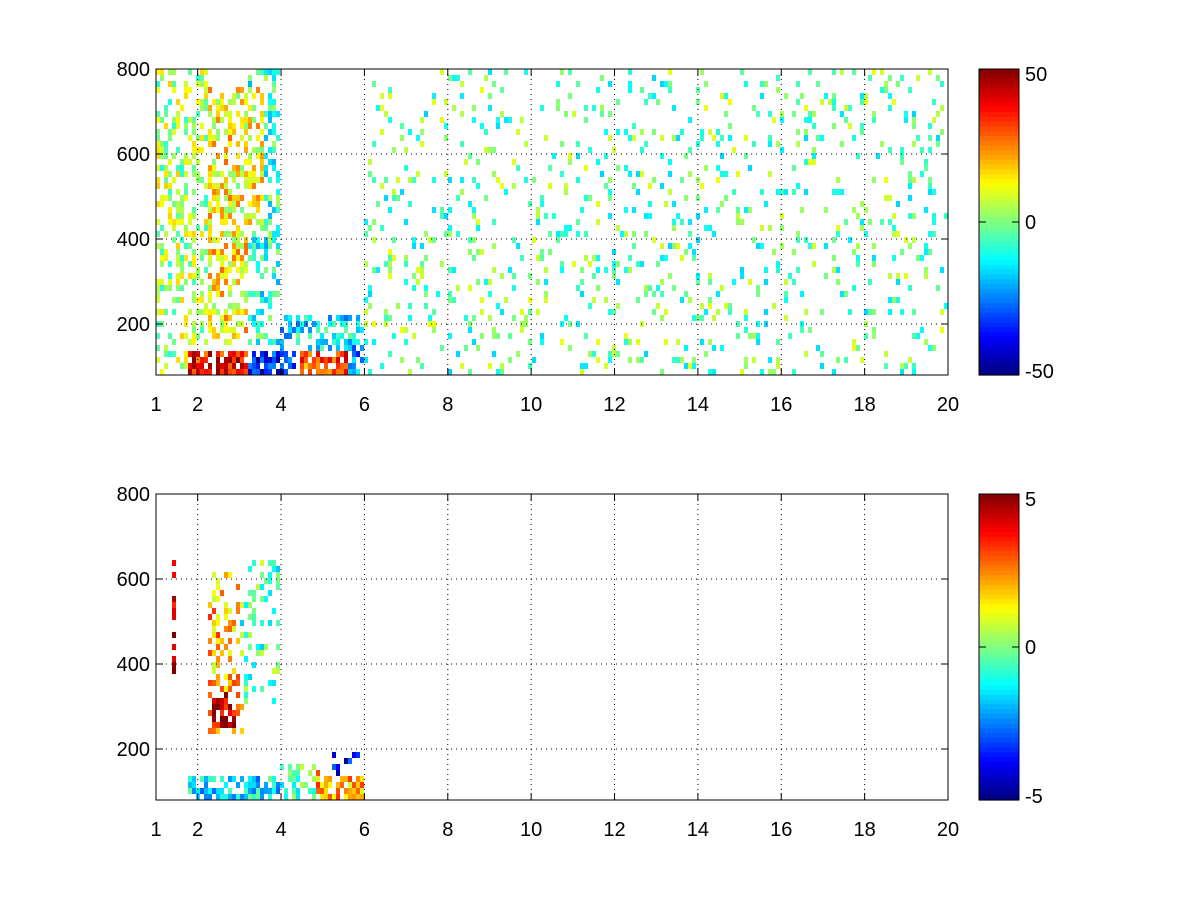 The width and height of the screenshot is (1200, 900). What do you see at coordinates (364, 405) in the screenshot?
I see `x-tick-label: 6` at bounding box center [364, 405].